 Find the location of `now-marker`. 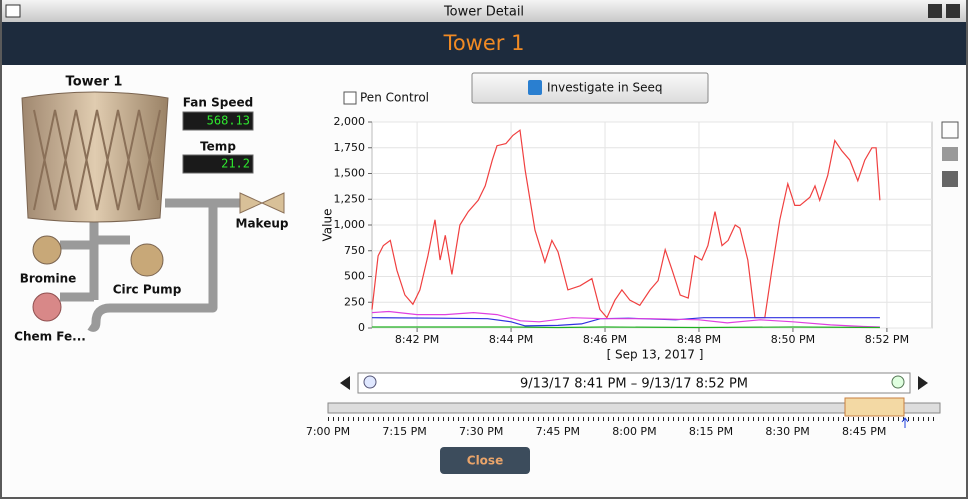

now-marker is located at coordinates (905, 422).